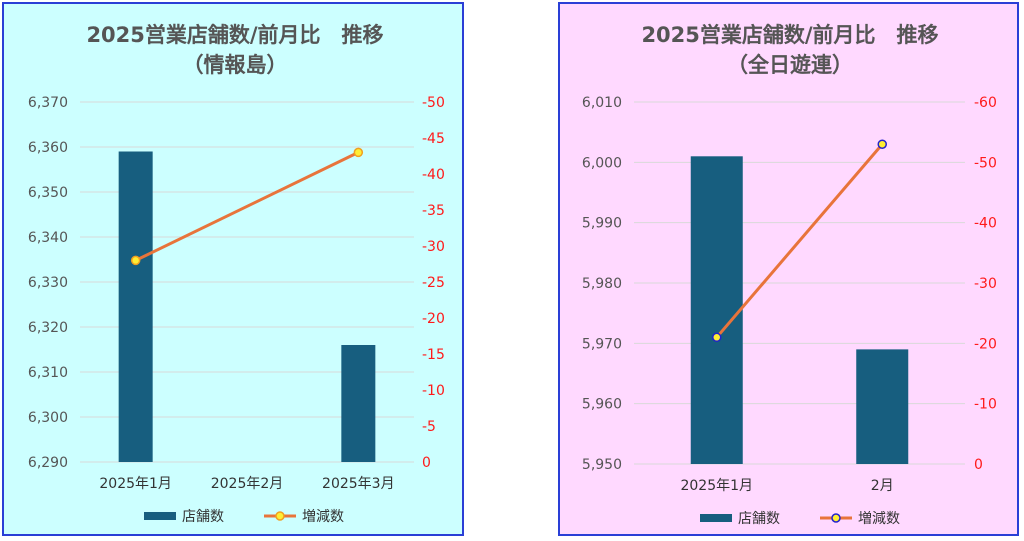 This screenshot has width=1024, height=541. What do you see at coordinates (48, 373) in the screenshot?
I see `y-left-tick-label: 6,310` at bounding box center [48, 373].